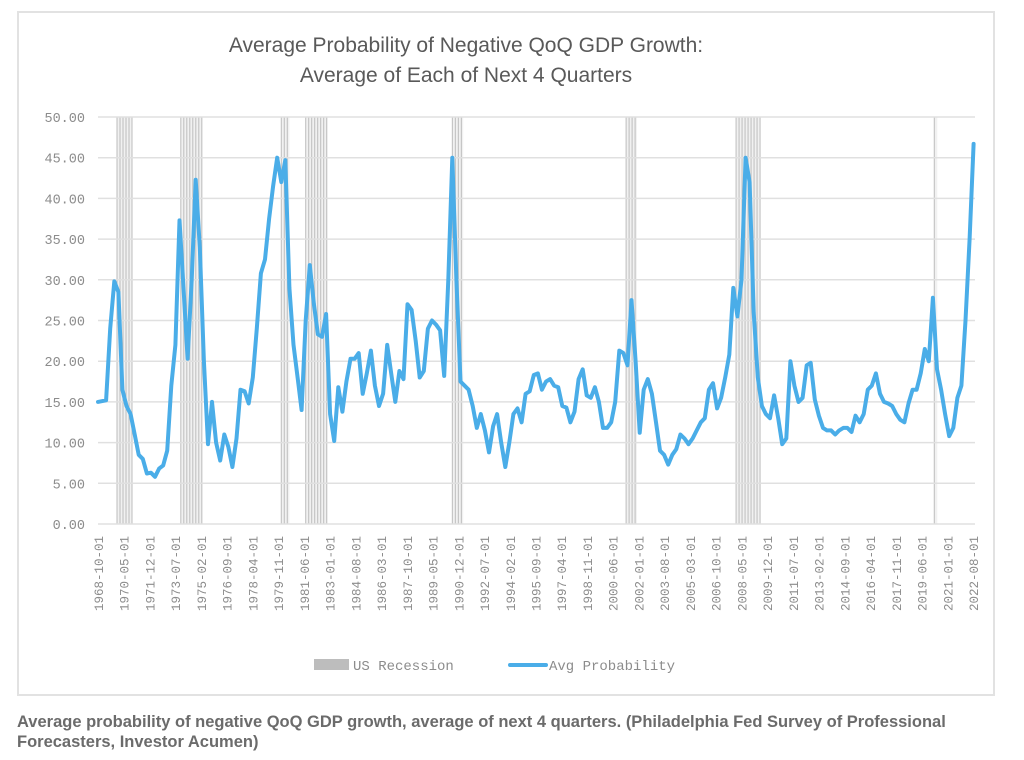 The width and height of the screenshot is (1024, 760). What do you see at coordinates (383, 573) in the screenshot?
I see `x-tick-label: 1986-03-01` at bounding box center [383, 573].